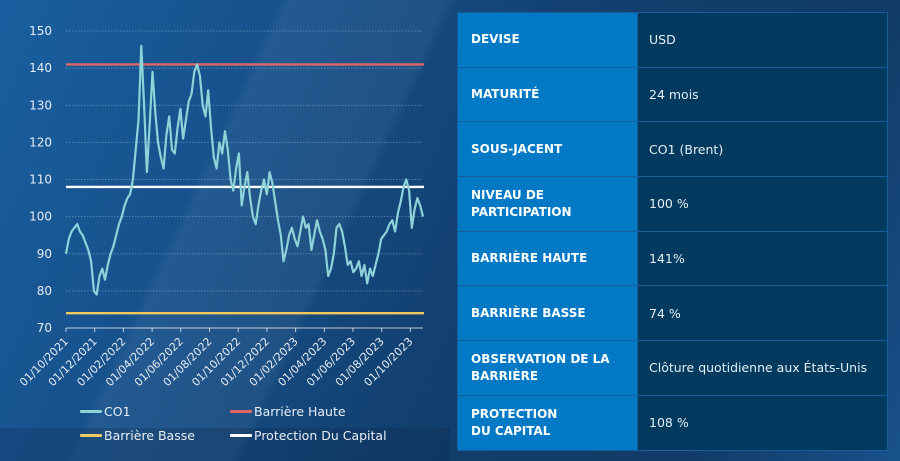 This screenshot has height=461, width=900. Describe the element at coordinates (547, 94) in the screenshot. I see `row-label: MATURITÉ` at that location.